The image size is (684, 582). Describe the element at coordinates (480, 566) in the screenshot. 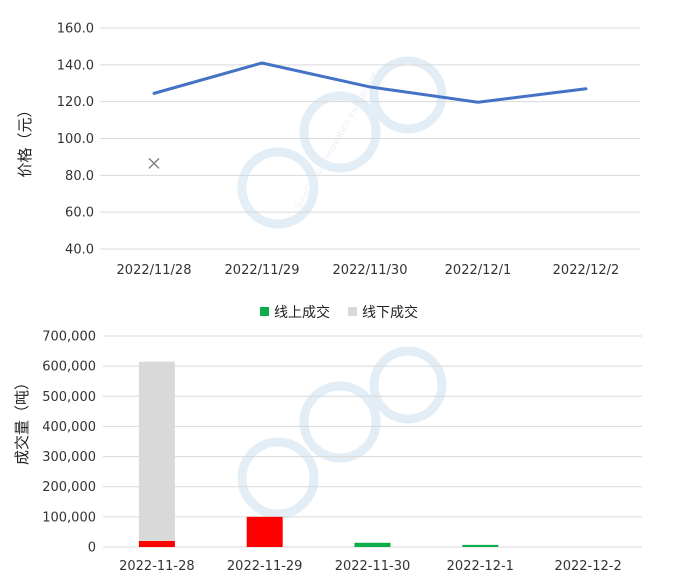

I see `volume-x-tick-label: 2022-12-1` at that location.